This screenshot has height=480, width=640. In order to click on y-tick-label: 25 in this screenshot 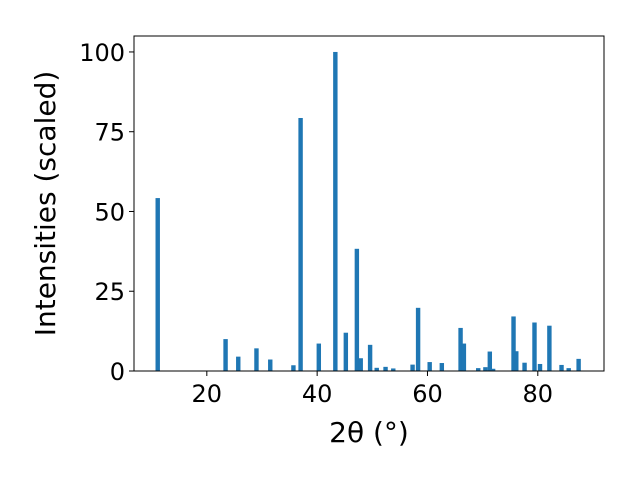, I will do `click(109, 292)`.